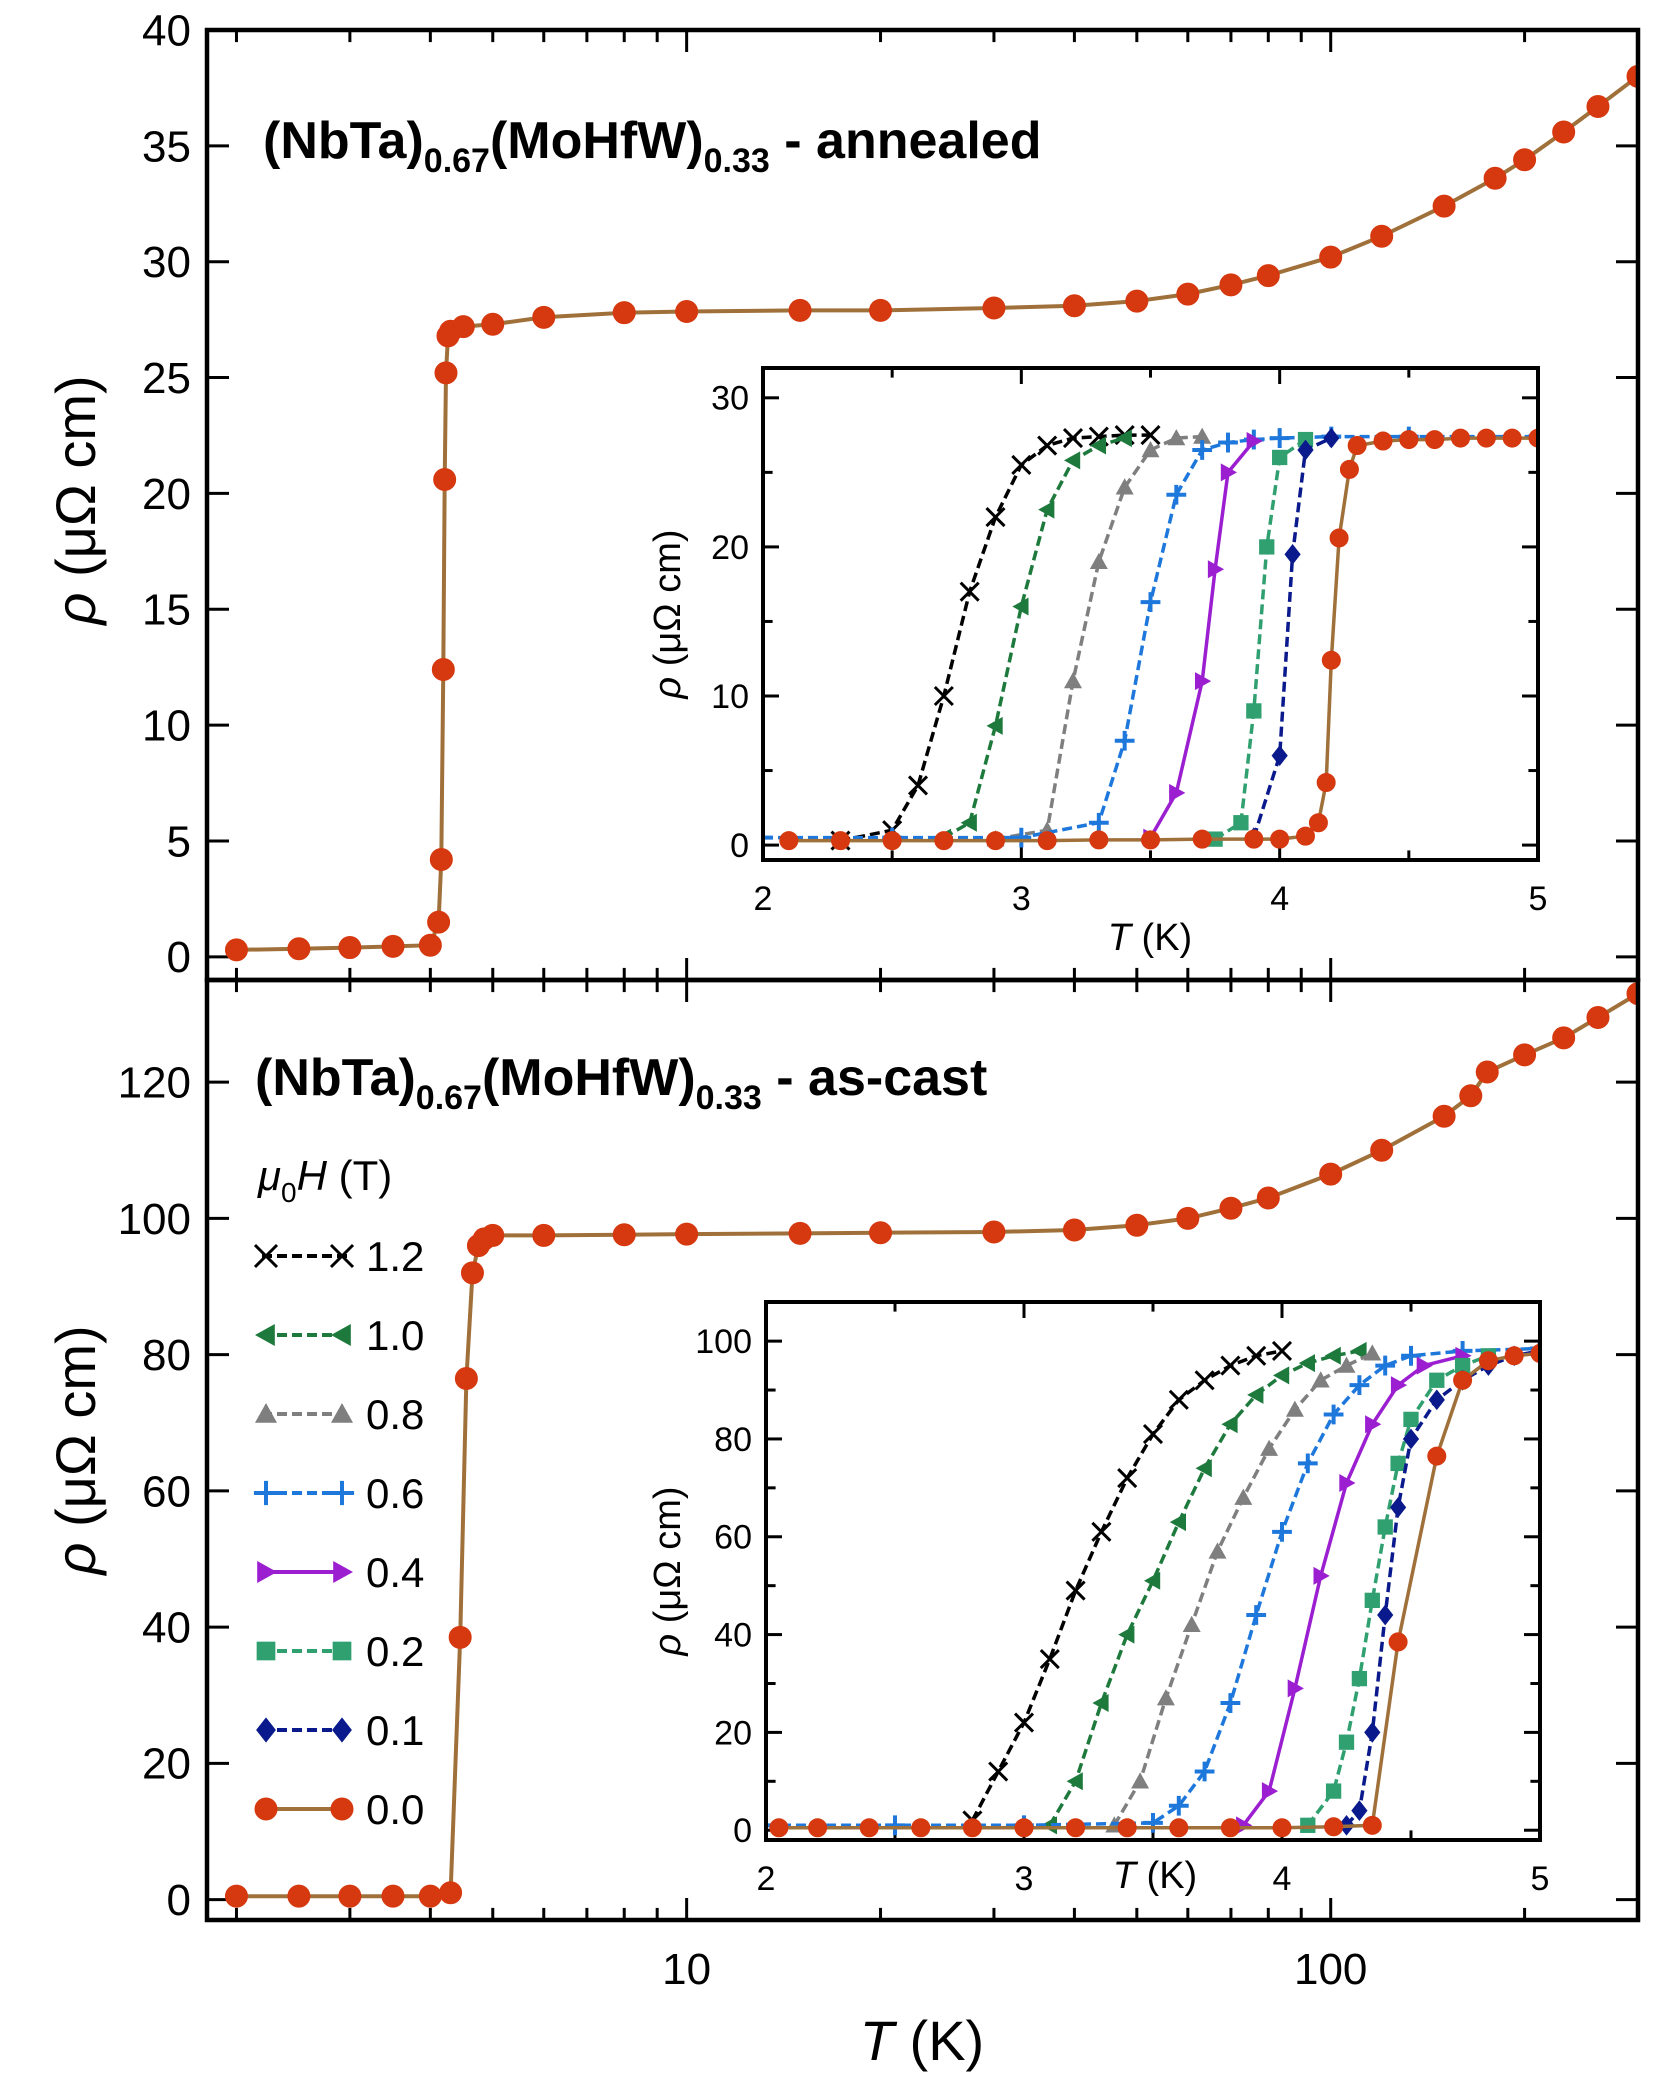  Describe the element at coordinates (395, 1730) in the screenshot. I see `legend-label: 0.1` at that location.